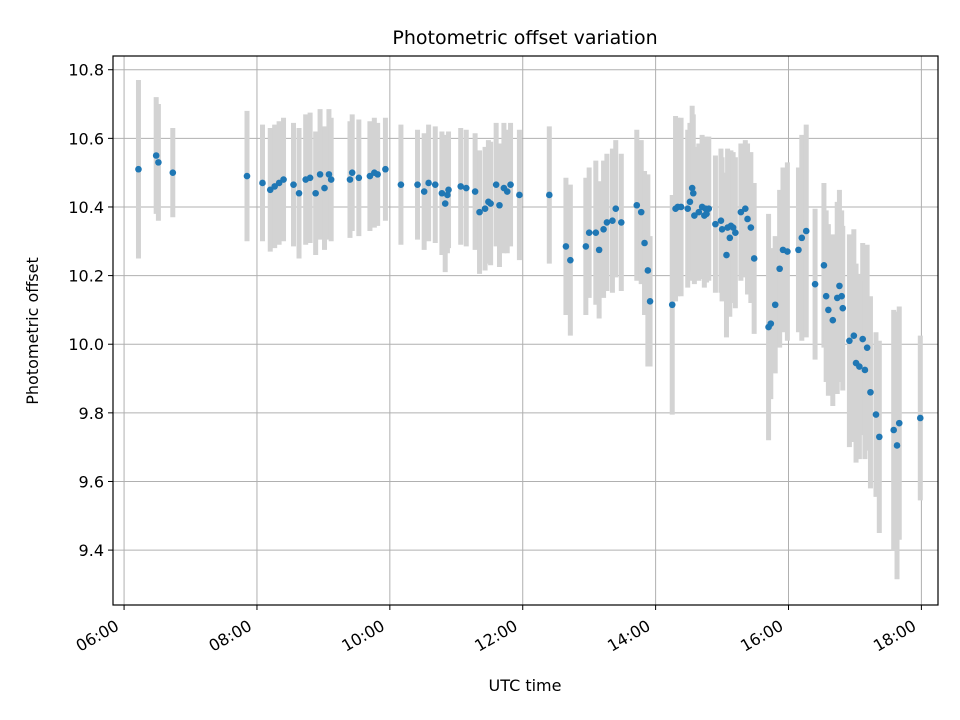 Image resolution: width=960 pixels, height=720 pixels. What do you see at coordinates (91, 481) in the screenshot?
I see `y-tick-label: 9.6` at bounding box center [91, 481].